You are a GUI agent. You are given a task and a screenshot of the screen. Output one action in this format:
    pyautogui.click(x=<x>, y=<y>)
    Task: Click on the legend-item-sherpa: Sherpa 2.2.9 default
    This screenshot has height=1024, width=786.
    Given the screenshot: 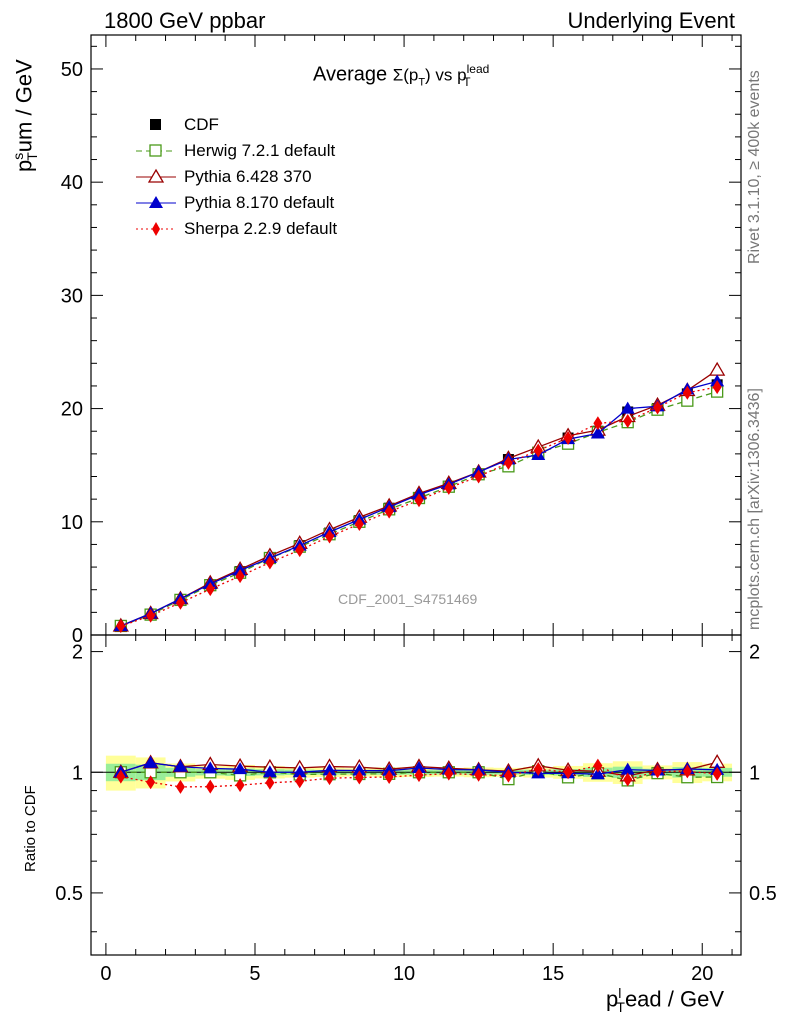 What is the action you would take?
    pyautogui.click(x=236, y=229)
    